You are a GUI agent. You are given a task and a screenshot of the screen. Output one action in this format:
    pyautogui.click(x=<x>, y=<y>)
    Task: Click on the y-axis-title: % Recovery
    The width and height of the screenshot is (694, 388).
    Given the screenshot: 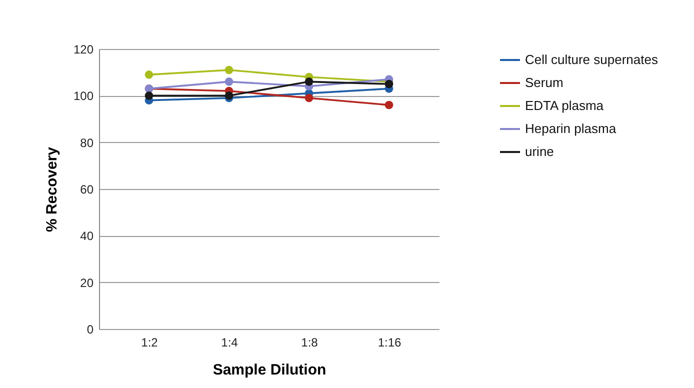 What is the action you would take?
    pyautogui.click(x=51, y=189)
    